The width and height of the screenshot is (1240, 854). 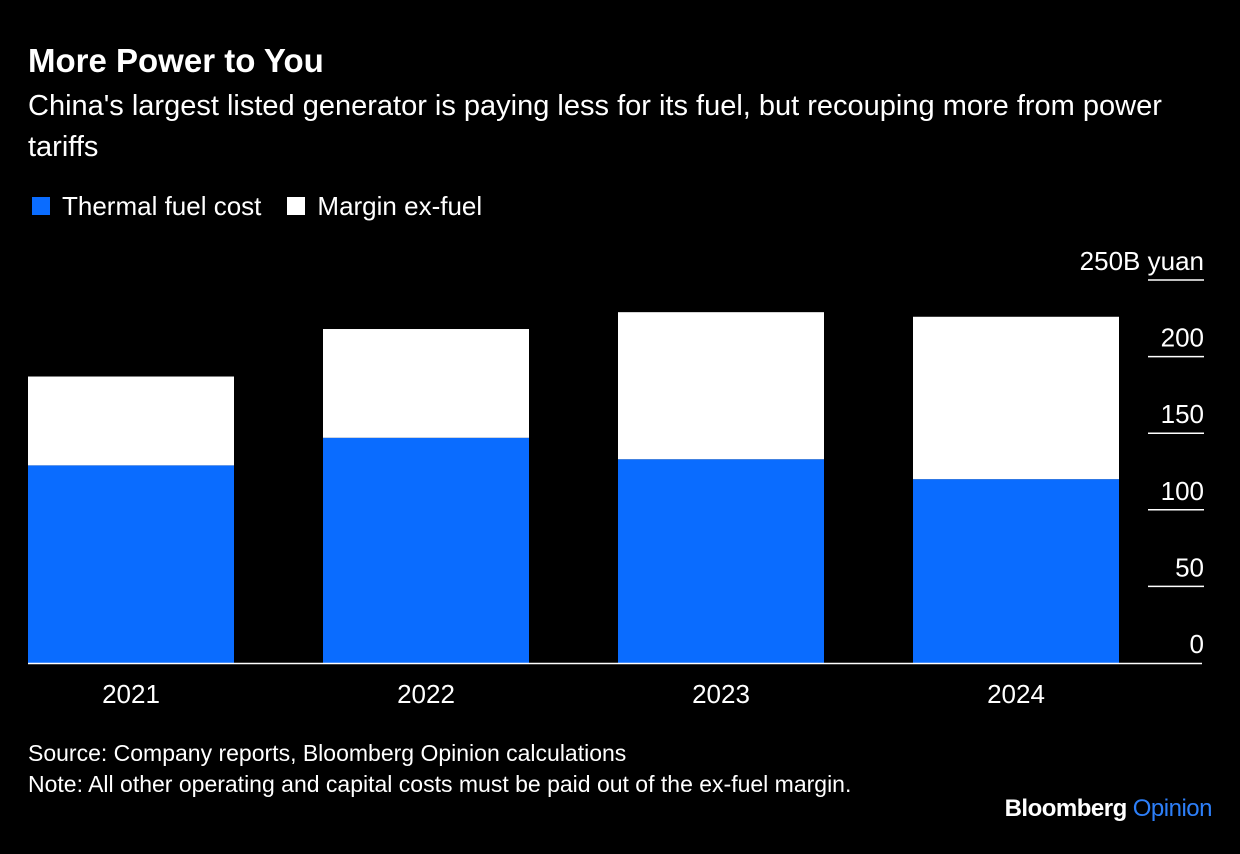 I want to click on legend-label-margin: Margin ex-fuel, so click(x=400, y=206).